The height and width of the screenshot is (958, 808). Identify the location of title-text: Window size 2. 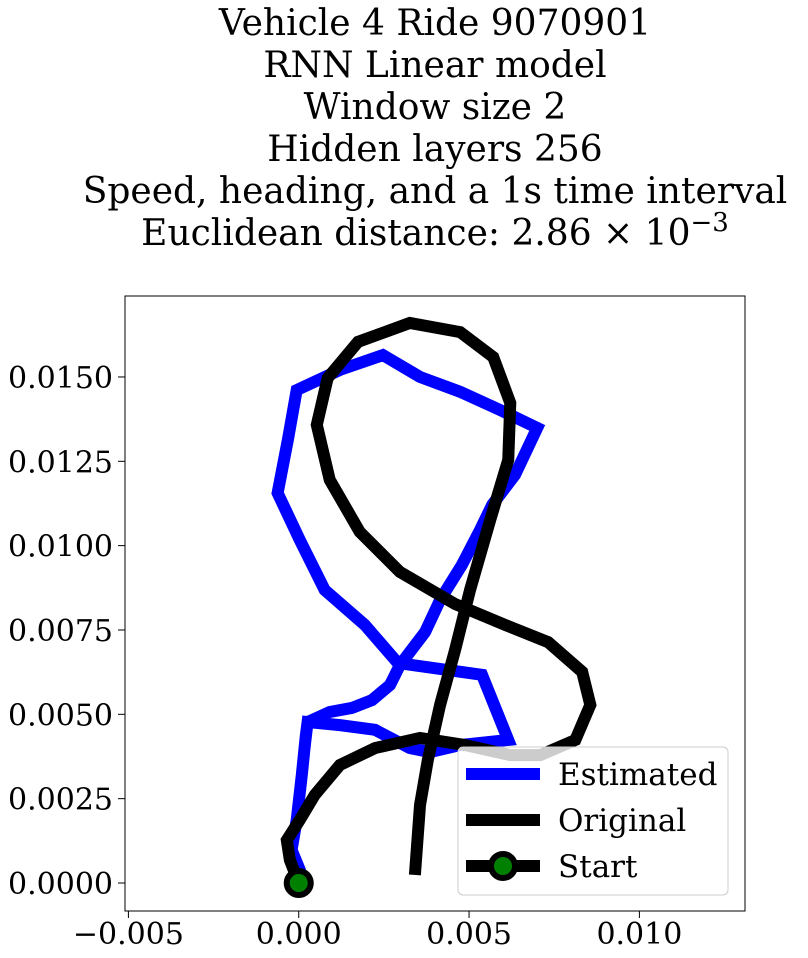
(435, 107).